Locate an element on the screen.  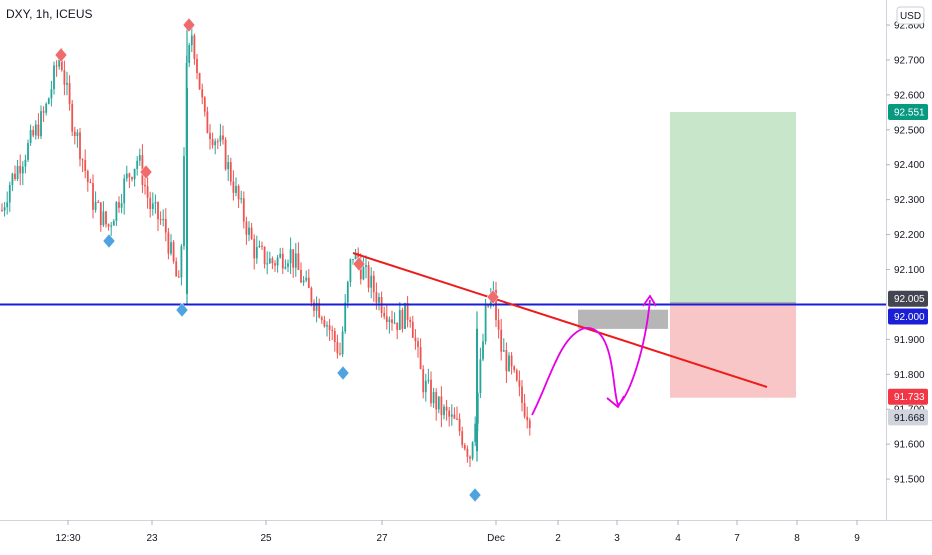
price-tick-label: 91.500 is located at coordinates (909, 480).